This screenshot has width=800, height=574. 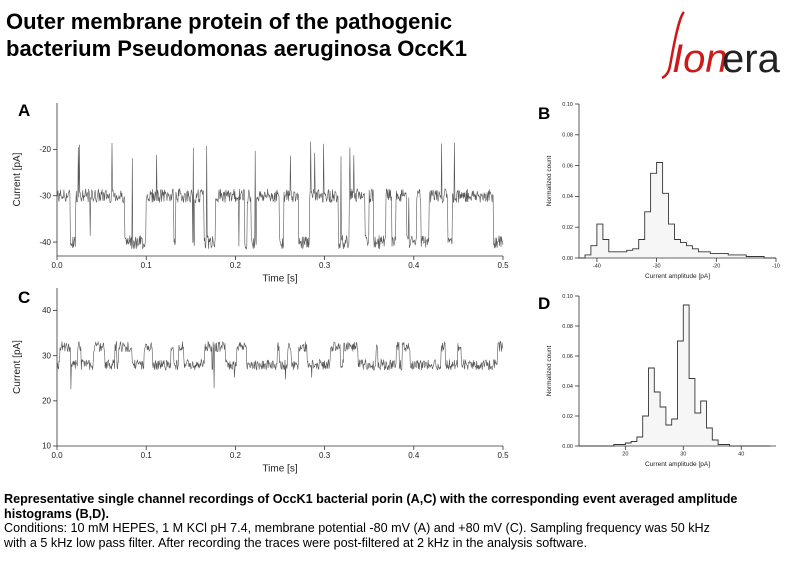 What do you see at coordinates (716, 267) in the screenshot?
I see `x-tick-label: -20` at bounding box center [716, 267].